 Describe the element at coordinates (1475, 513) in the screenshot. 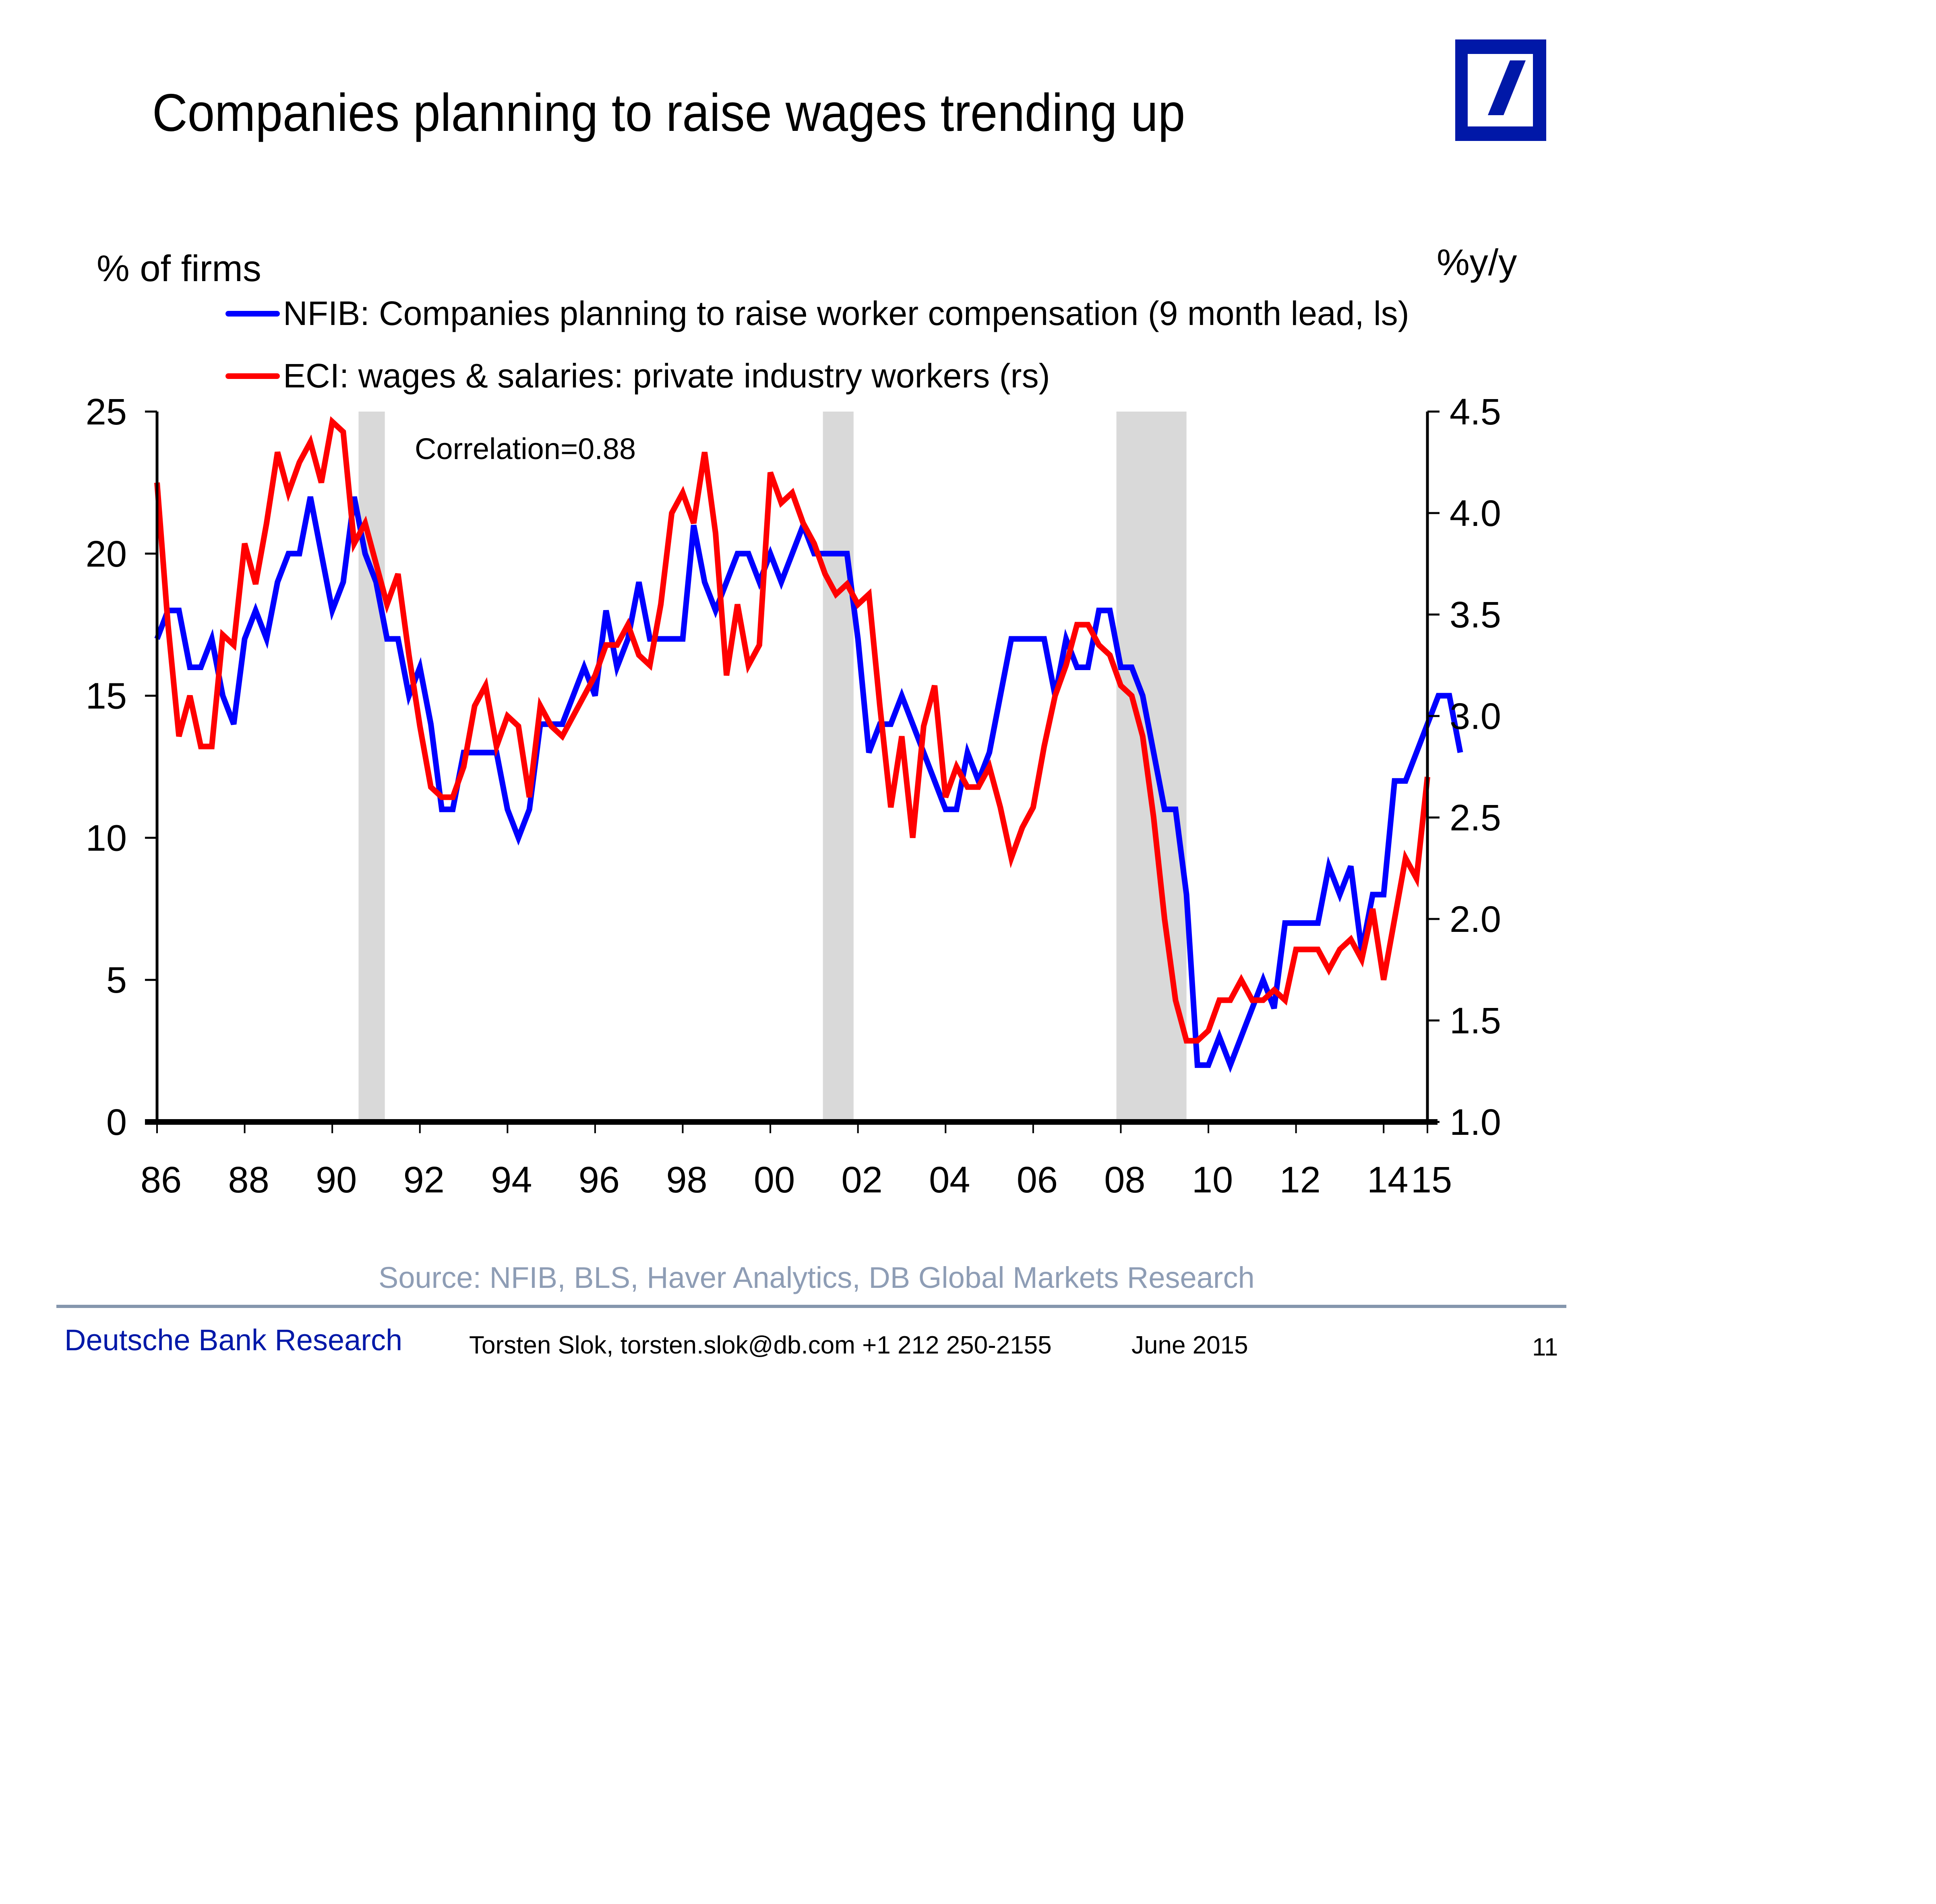

I see `y-right-tick-label: 4.0` at that location.